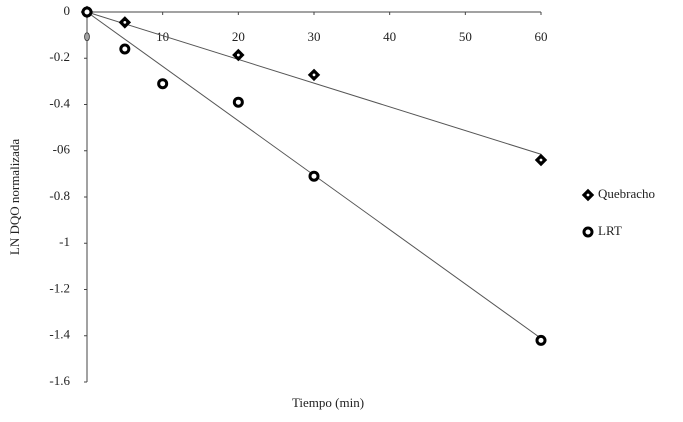 The height and width of the screenshot is (422, 683). I want to click on x-tick-label: 0, so click(87, 36).